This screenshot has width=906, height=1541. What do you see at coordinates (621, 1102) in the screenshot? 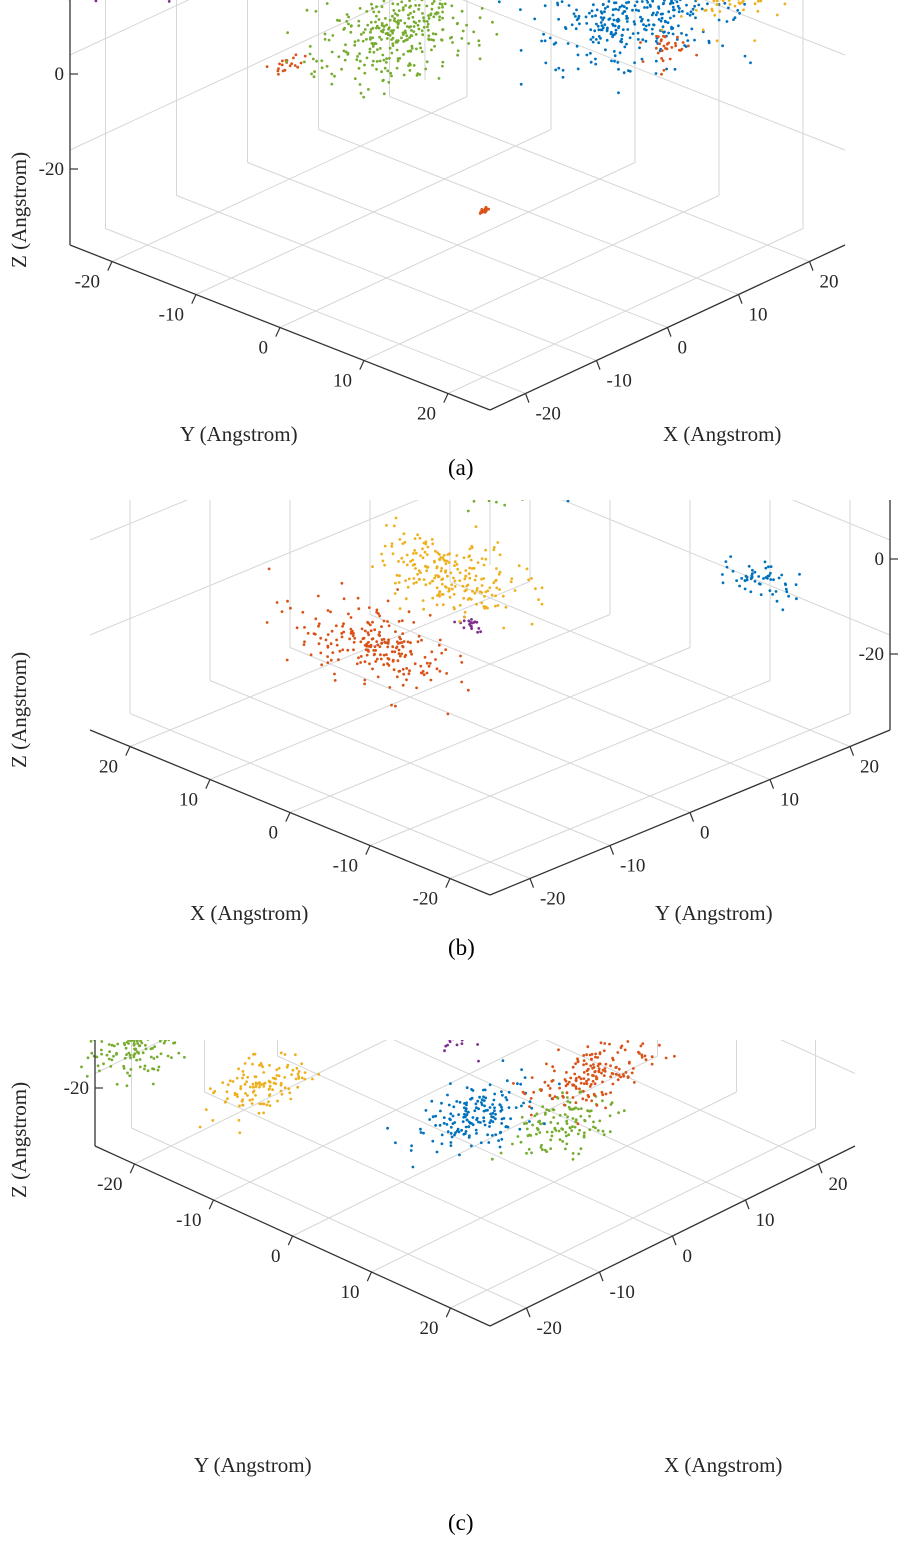
I see `gridline` at bounding box center [621, 1102].